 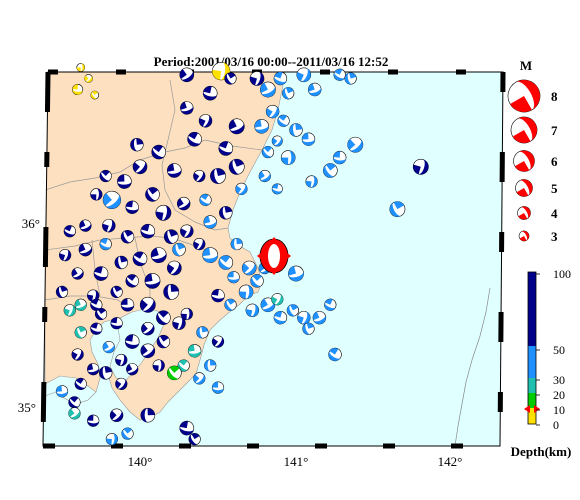 What do you see at coordinates (556, 425) in the screenshot?
I see `depth-tick-0: 0` at bounding box center [556, 425].